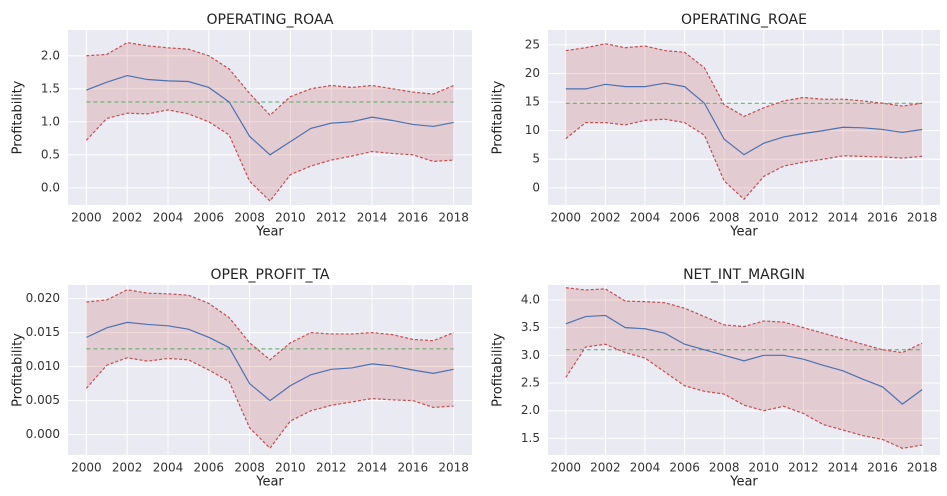  Describe the element at coordinates (530, 299) in the screenshot. I see `y-tick-label: 4.0` at that location.